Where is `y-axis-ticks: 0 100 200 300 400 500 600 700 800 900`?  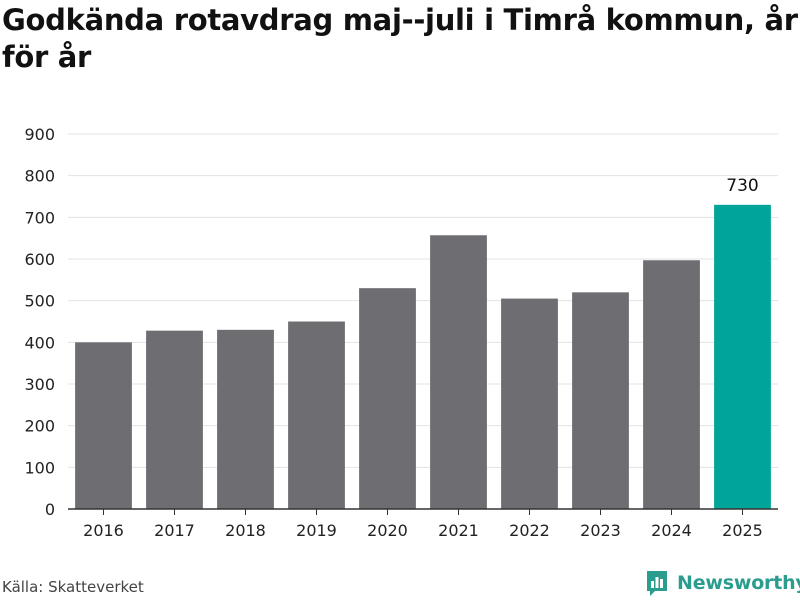
y-axis-ticks: 0 100 200 300 400 500 600 700 800 900 is located at coordinates (39, 322).